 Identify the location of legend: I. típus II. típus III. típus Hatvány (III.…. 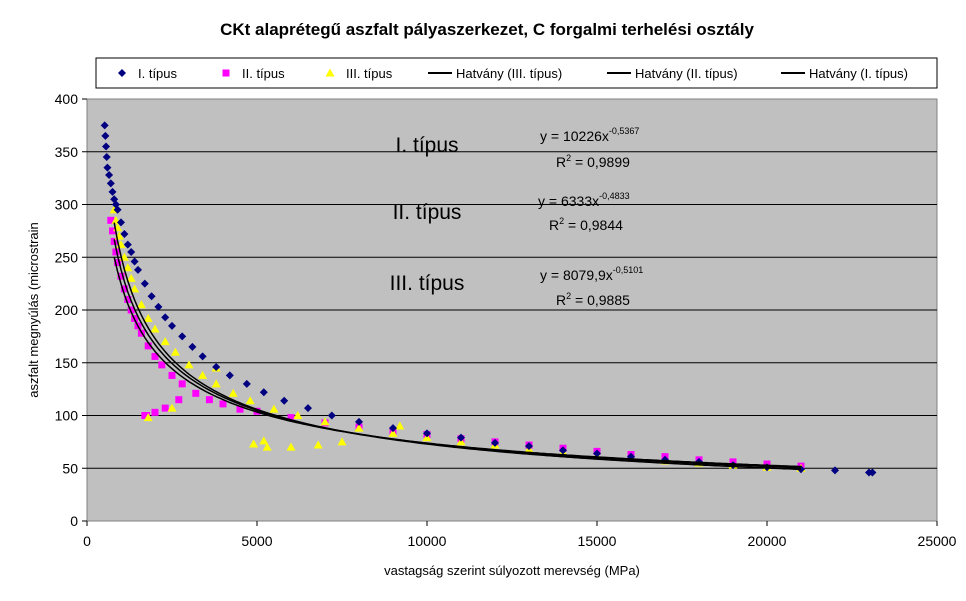
(513, 73).